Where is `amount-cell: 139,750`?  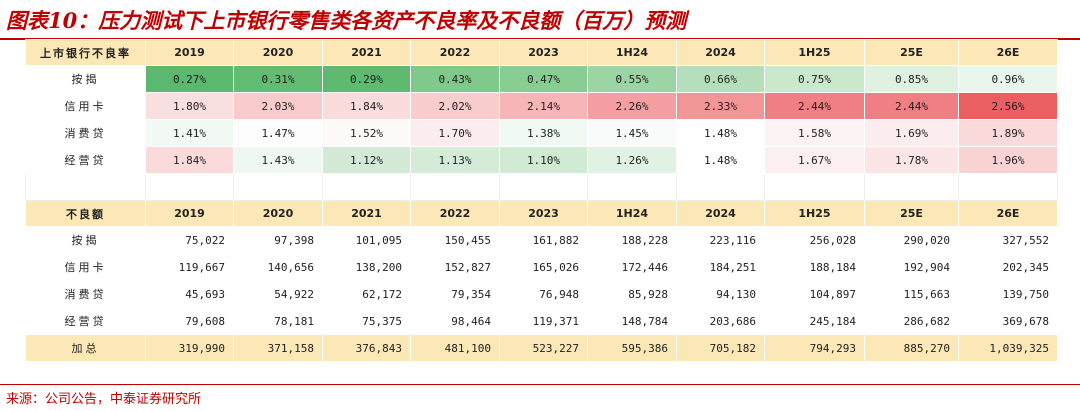
amount-cell: 139,750 is located at coordinates (1008, 294).